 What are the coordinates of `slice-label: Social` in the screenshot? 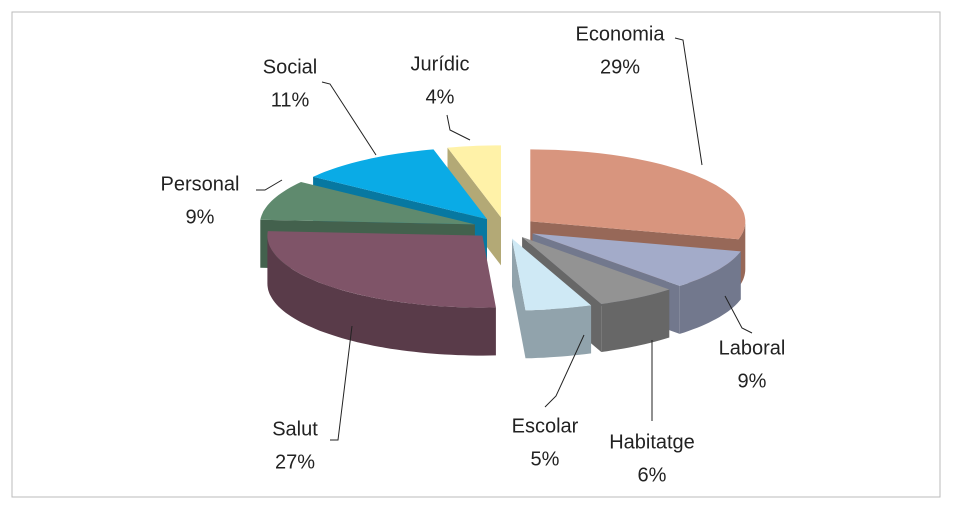 It's located at (290, 67).